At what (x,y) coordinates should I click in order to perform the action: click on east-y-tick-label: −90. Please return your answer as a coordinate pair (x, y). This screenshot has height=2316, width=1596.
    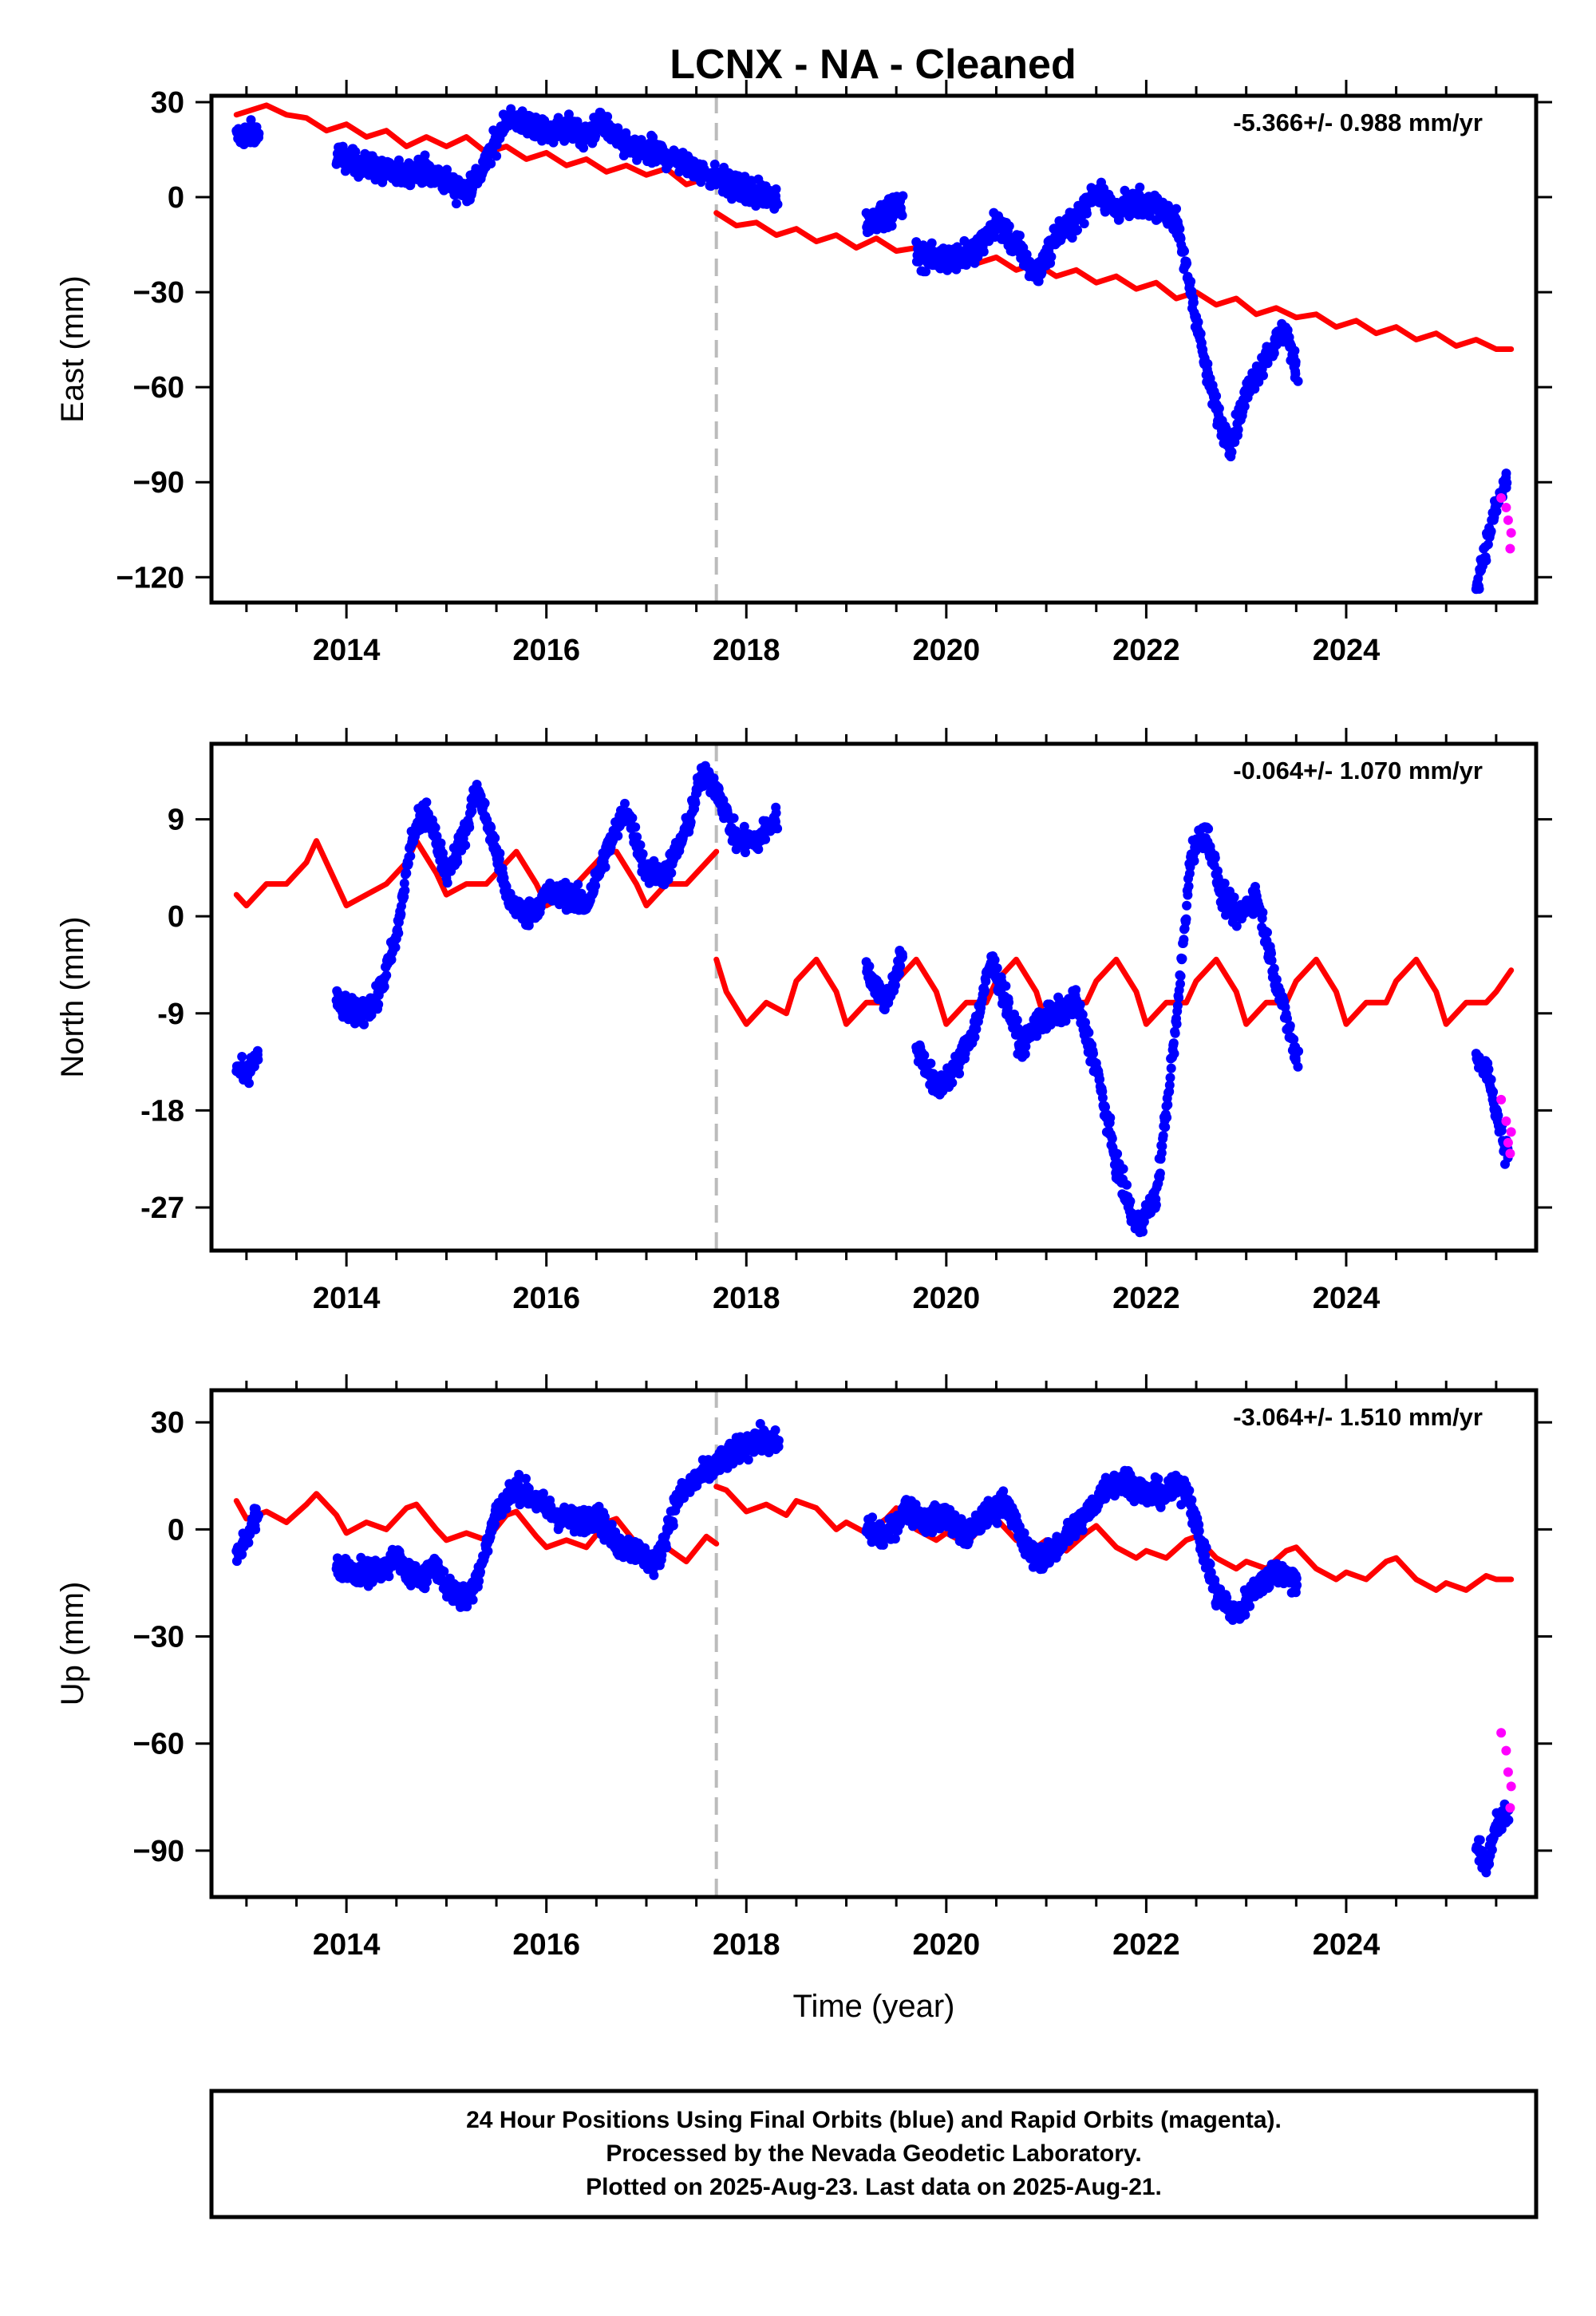
    Looking at the image, I should click on (158, 483).